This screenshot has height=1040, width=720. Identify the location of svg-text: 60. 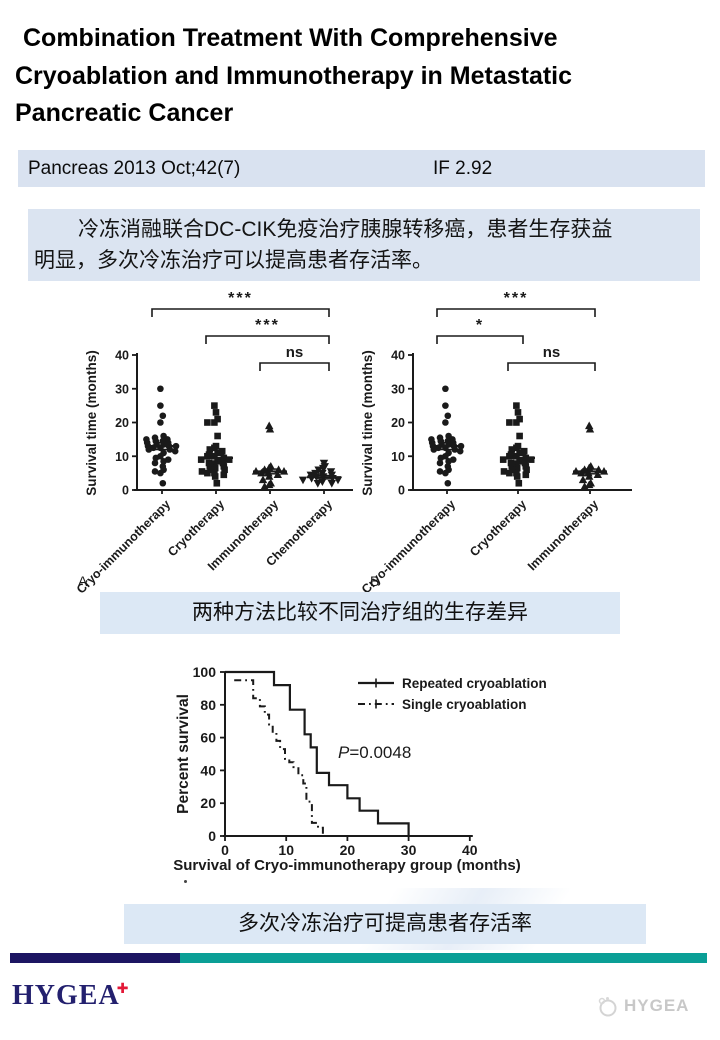
(208, 738).